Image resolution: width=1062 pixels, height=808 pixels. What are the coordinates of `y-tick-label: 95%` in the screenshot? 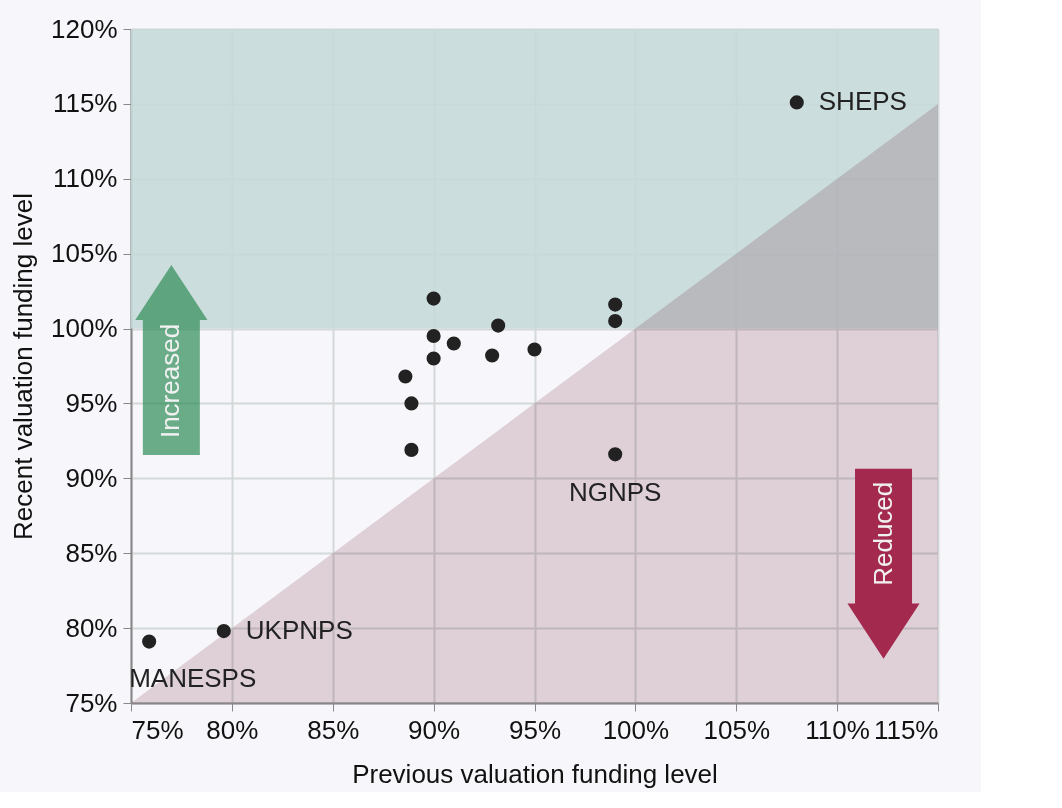 It's located at (91, 402).